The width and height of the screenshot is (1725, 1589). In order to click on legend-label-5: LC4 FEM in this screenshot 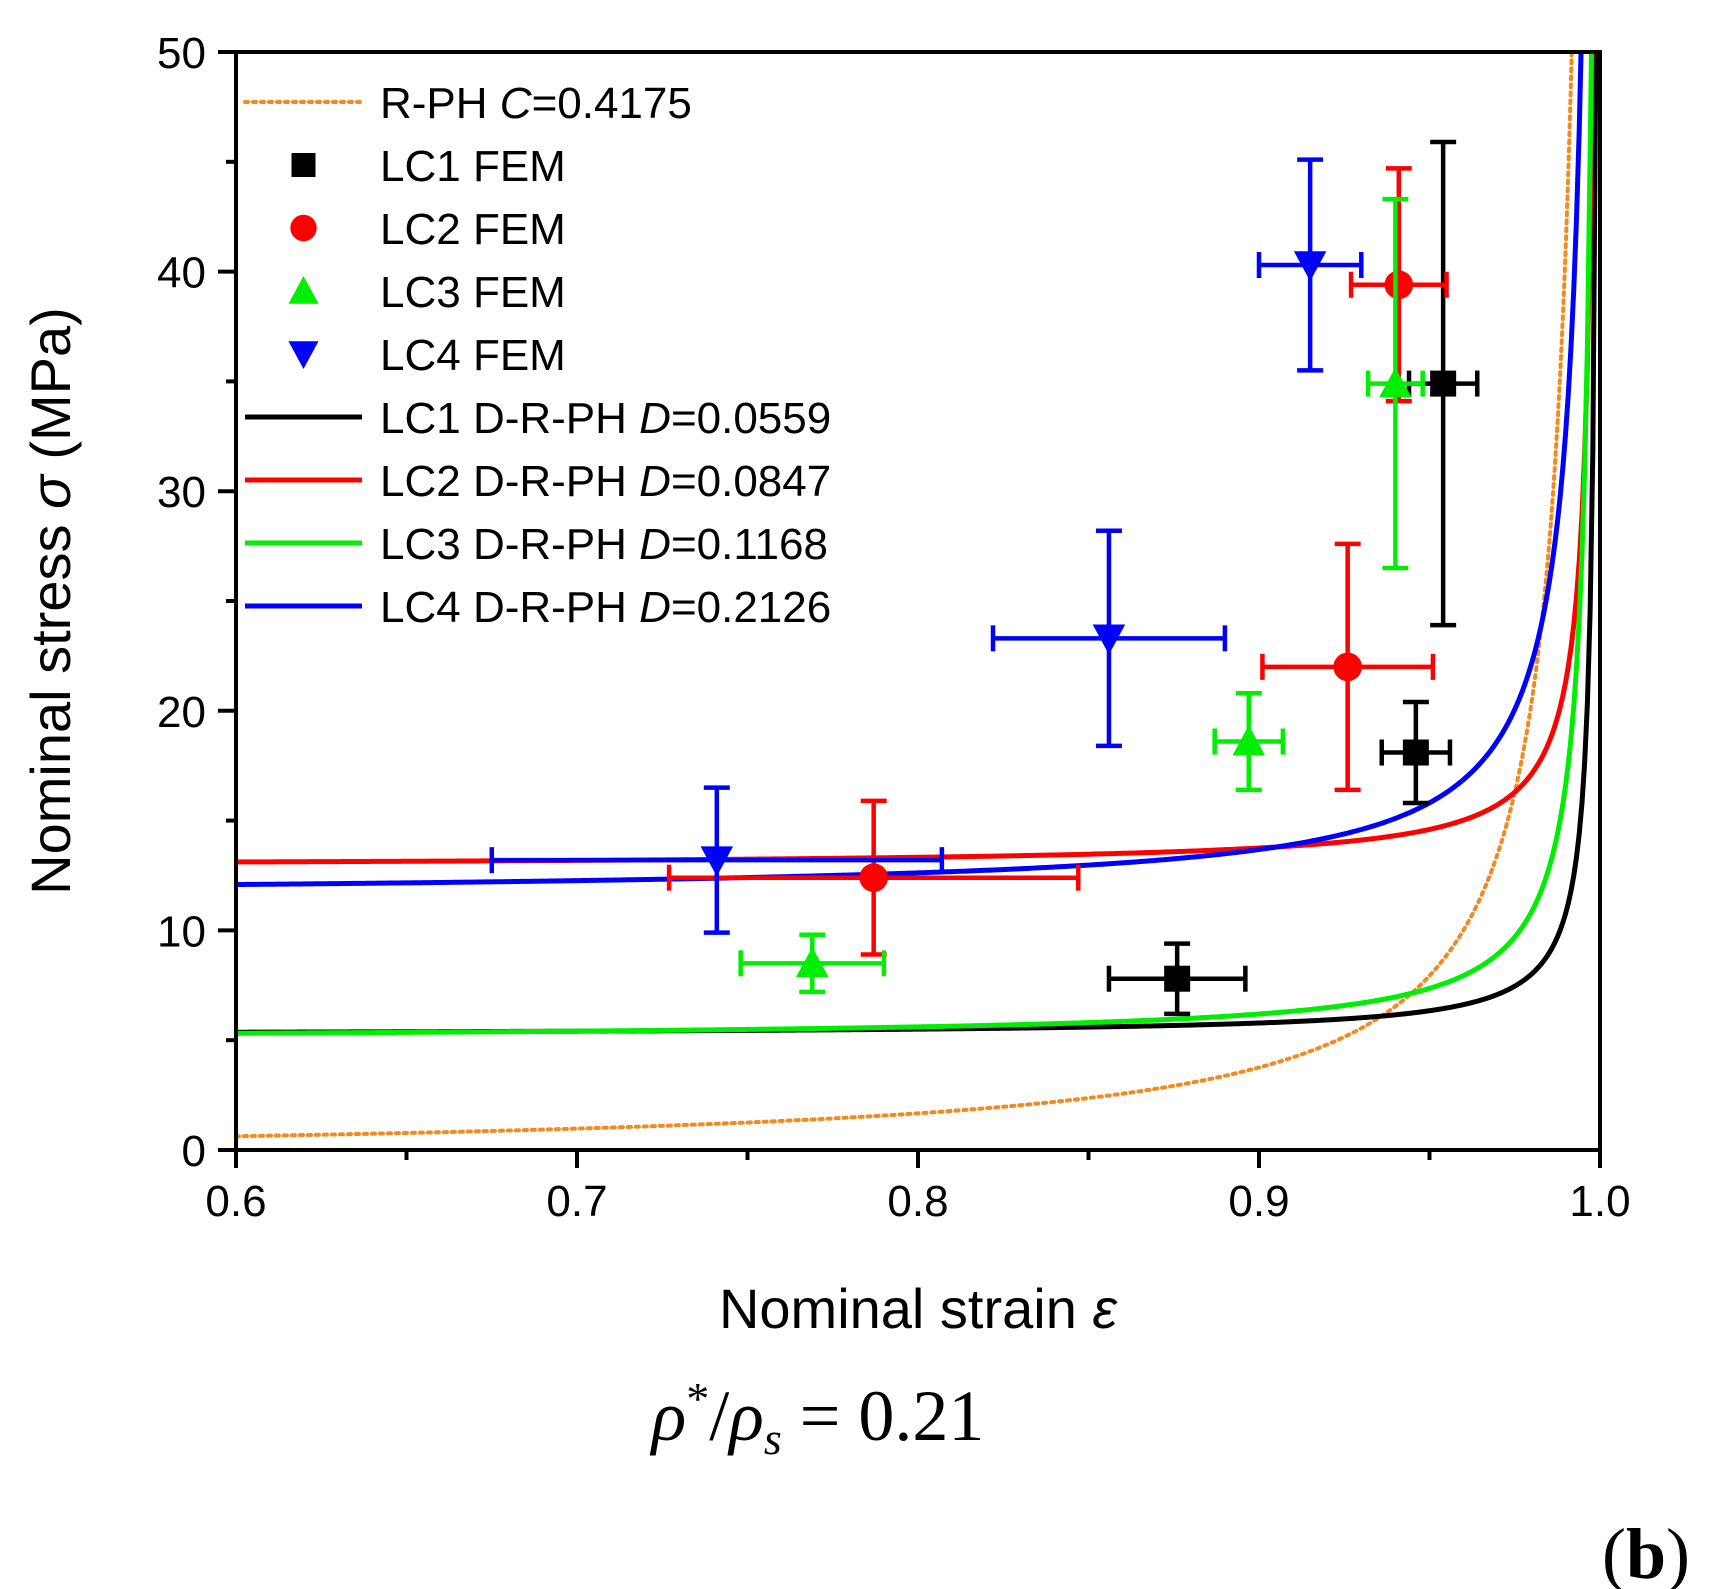, I will do `click(473, 355)`.